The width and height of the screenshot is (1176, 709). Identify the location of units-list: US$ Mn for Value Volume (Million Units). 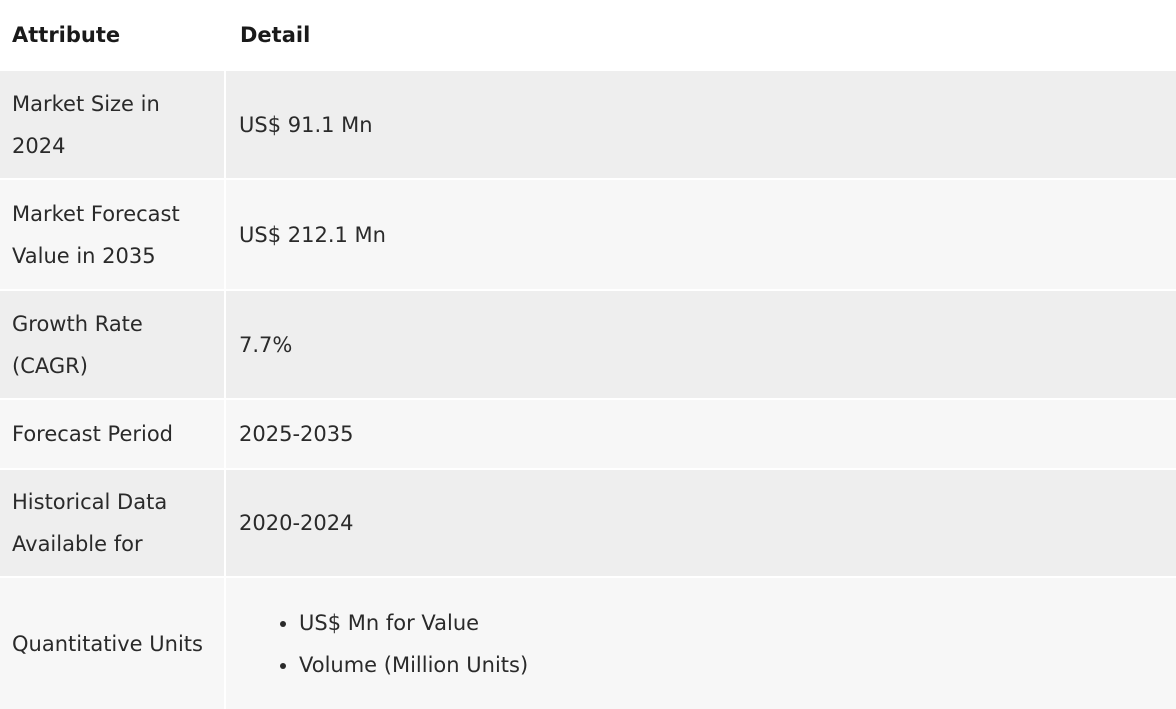
(707, 644).